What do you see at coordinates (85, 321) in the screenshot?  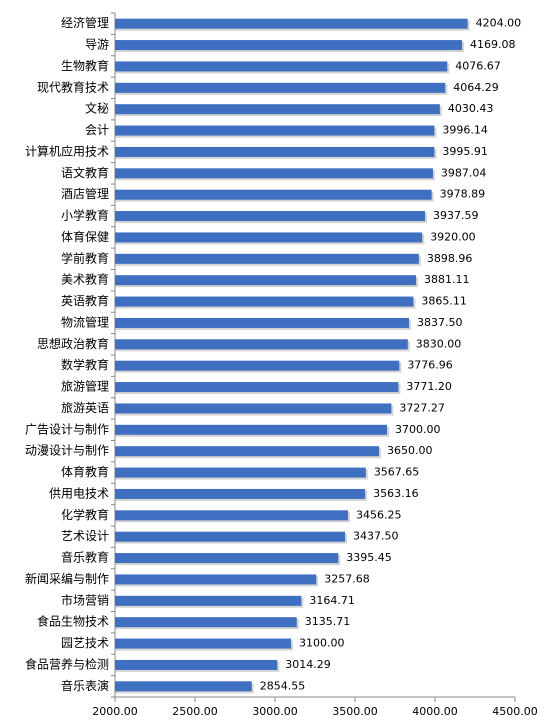 I see `y-tick-label: 物流管理` at bounding box center [85, 321].